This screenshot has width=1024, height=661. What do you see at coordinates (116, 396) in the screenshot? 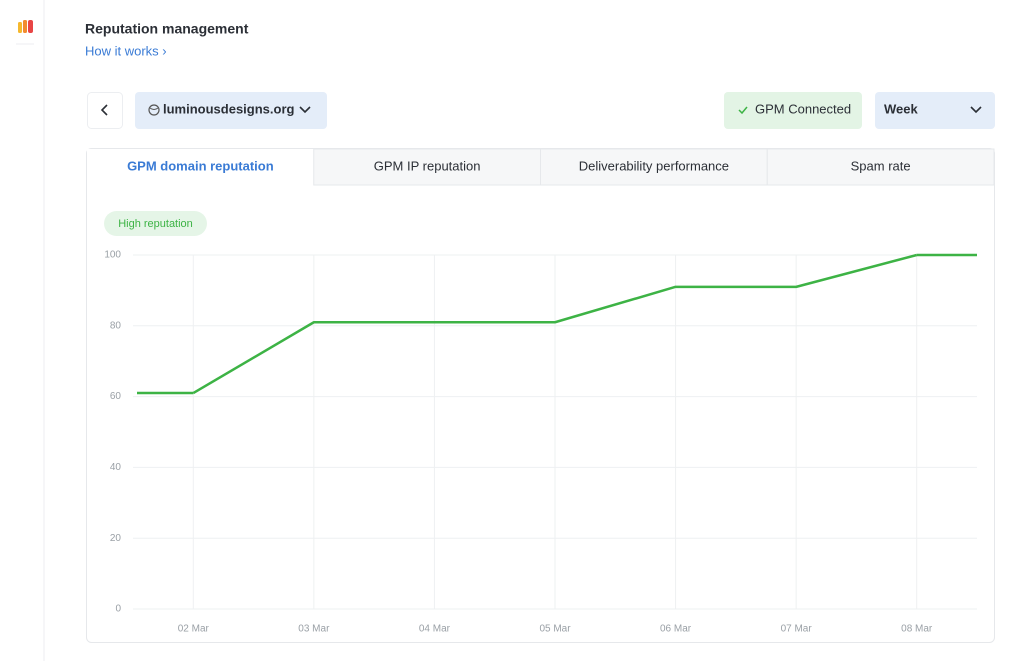
I see `y-tick-label: 60` at bounding box center [116, 396].